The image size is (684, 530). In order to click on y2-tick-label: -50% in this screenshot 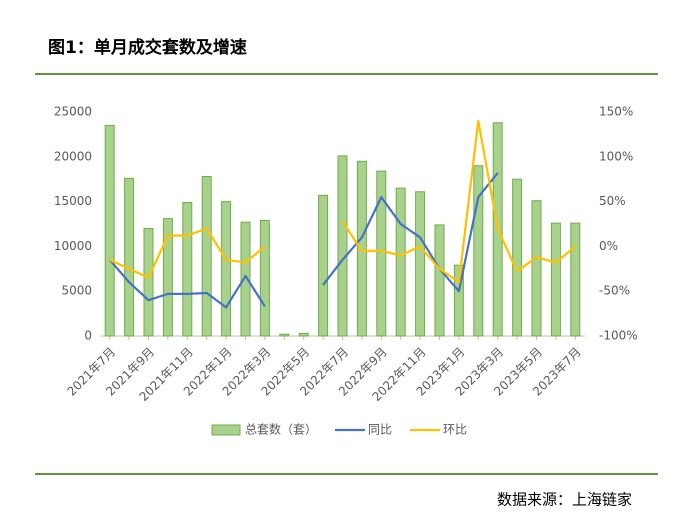, I will do `click(614, 291)`.